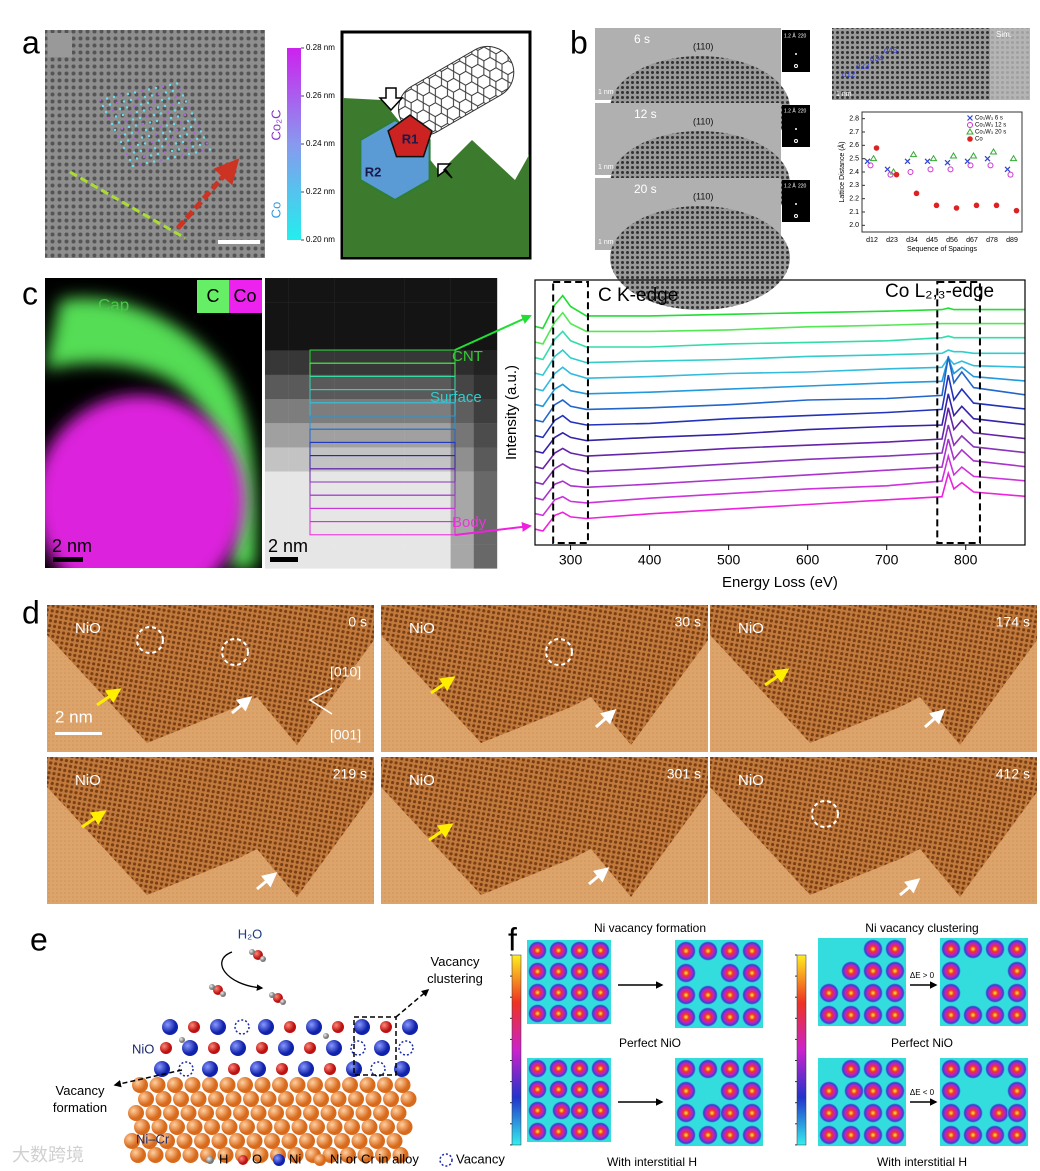 This screenshot has height=1171, width=1040. What do you see at coordinates (841, 171) in the screenshot?
I see `y-axis-label: Lattice Distance (Å)` at bounding box center [841, 171].